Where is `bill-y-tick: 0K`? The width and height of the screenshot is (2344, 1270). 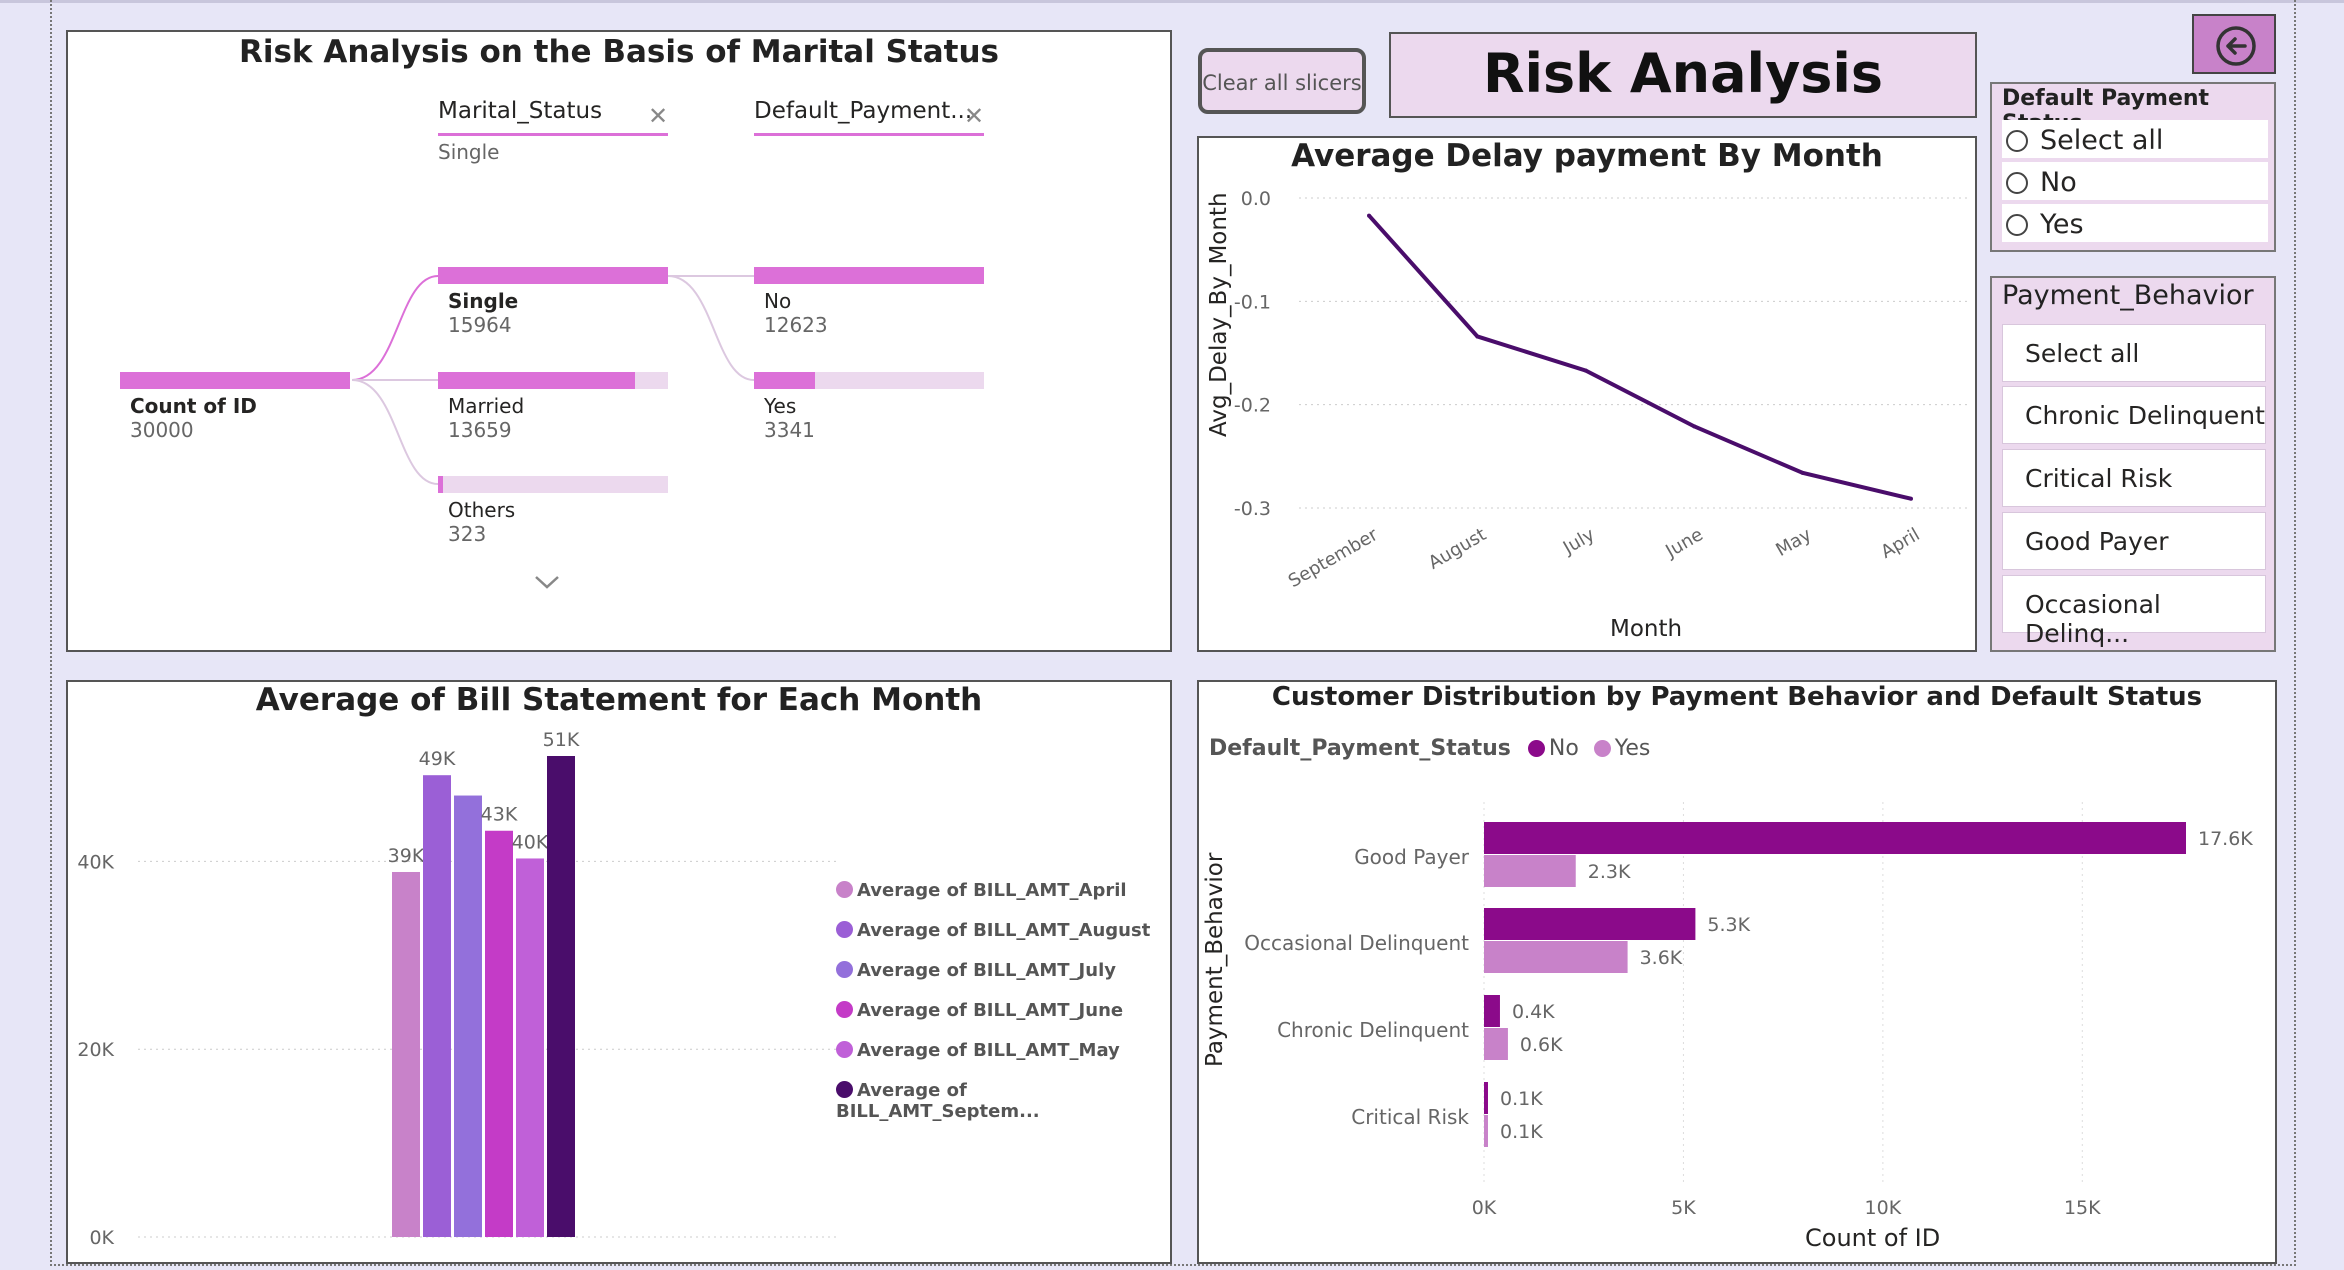 bill-y-tick: 0K is located at coordinates (101, 1238).